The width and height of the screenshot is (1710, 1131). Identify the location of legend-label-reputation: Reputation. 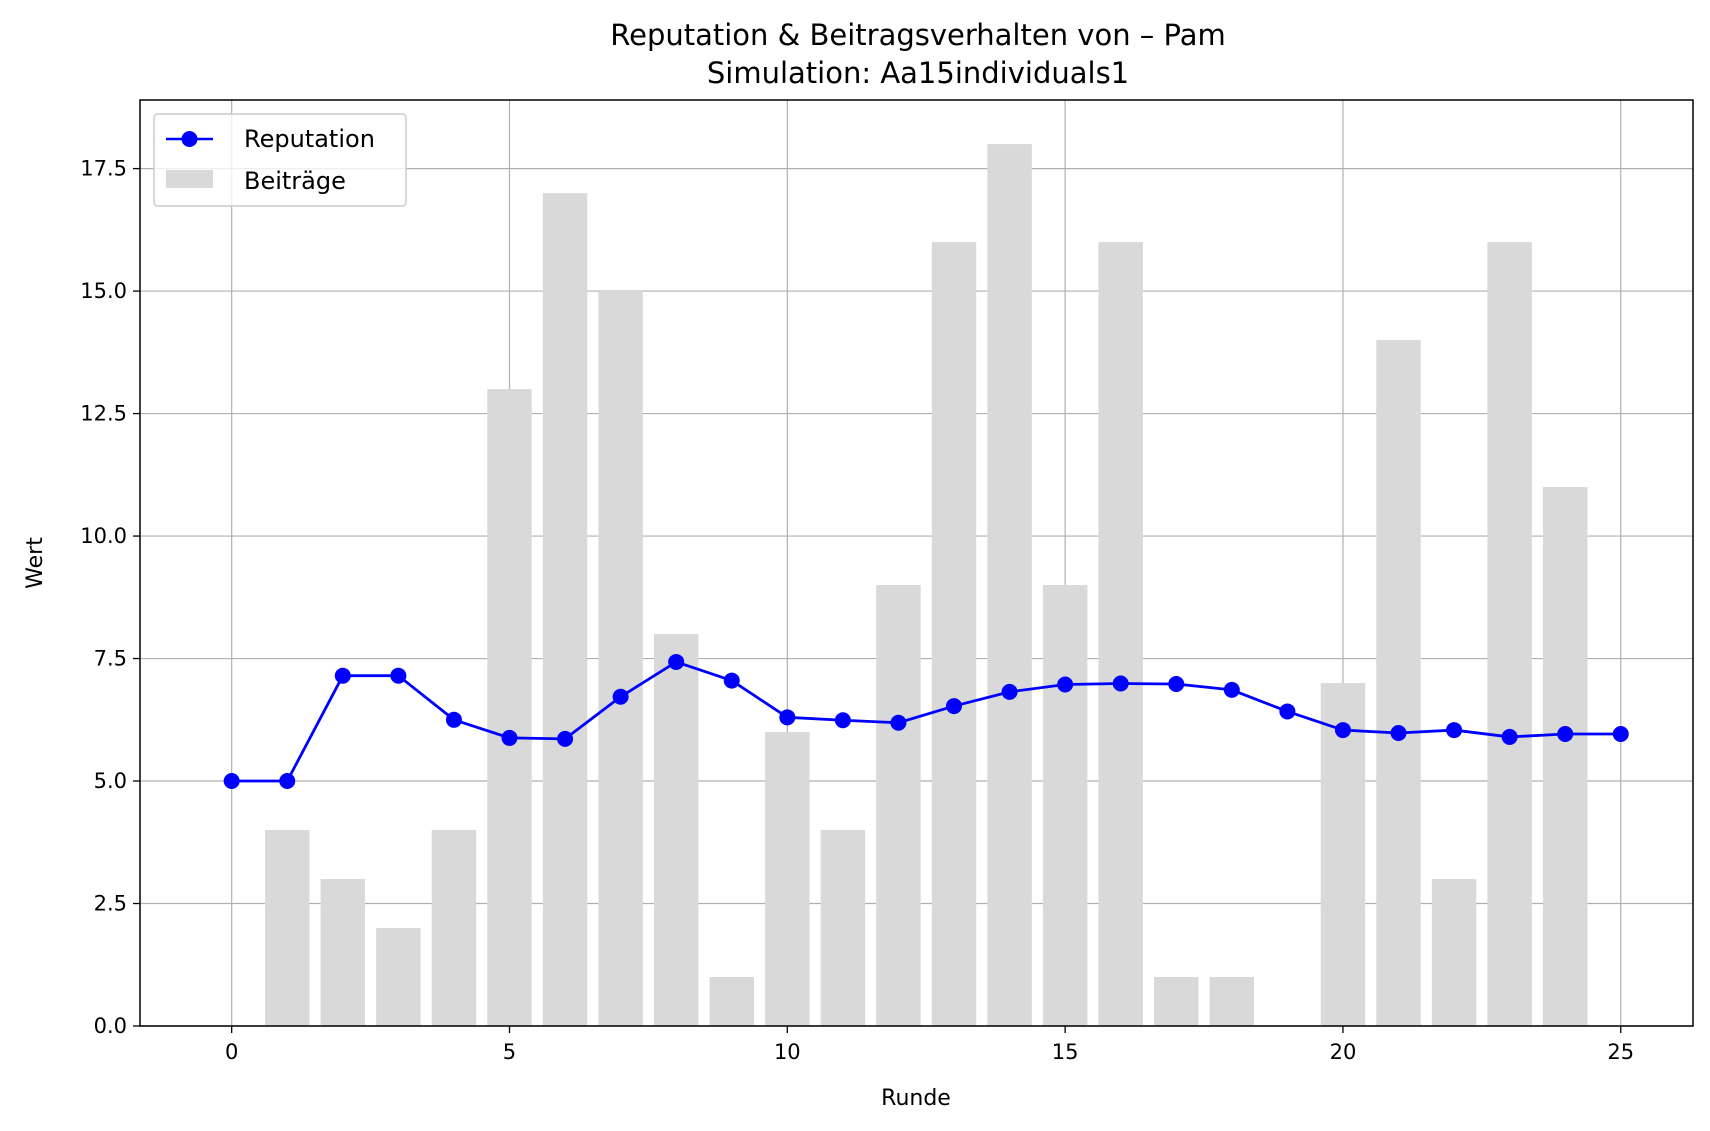
(309, 139).